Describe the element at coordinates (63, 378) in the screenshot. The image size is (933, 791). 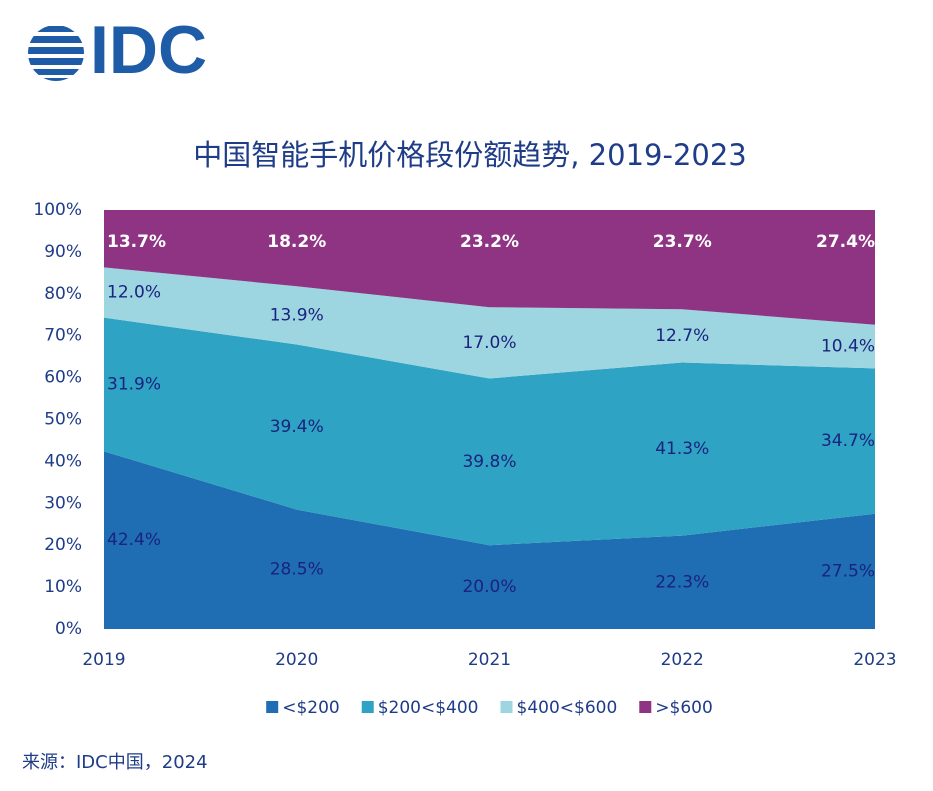
I see `y-tick-label: 60%` at that location.